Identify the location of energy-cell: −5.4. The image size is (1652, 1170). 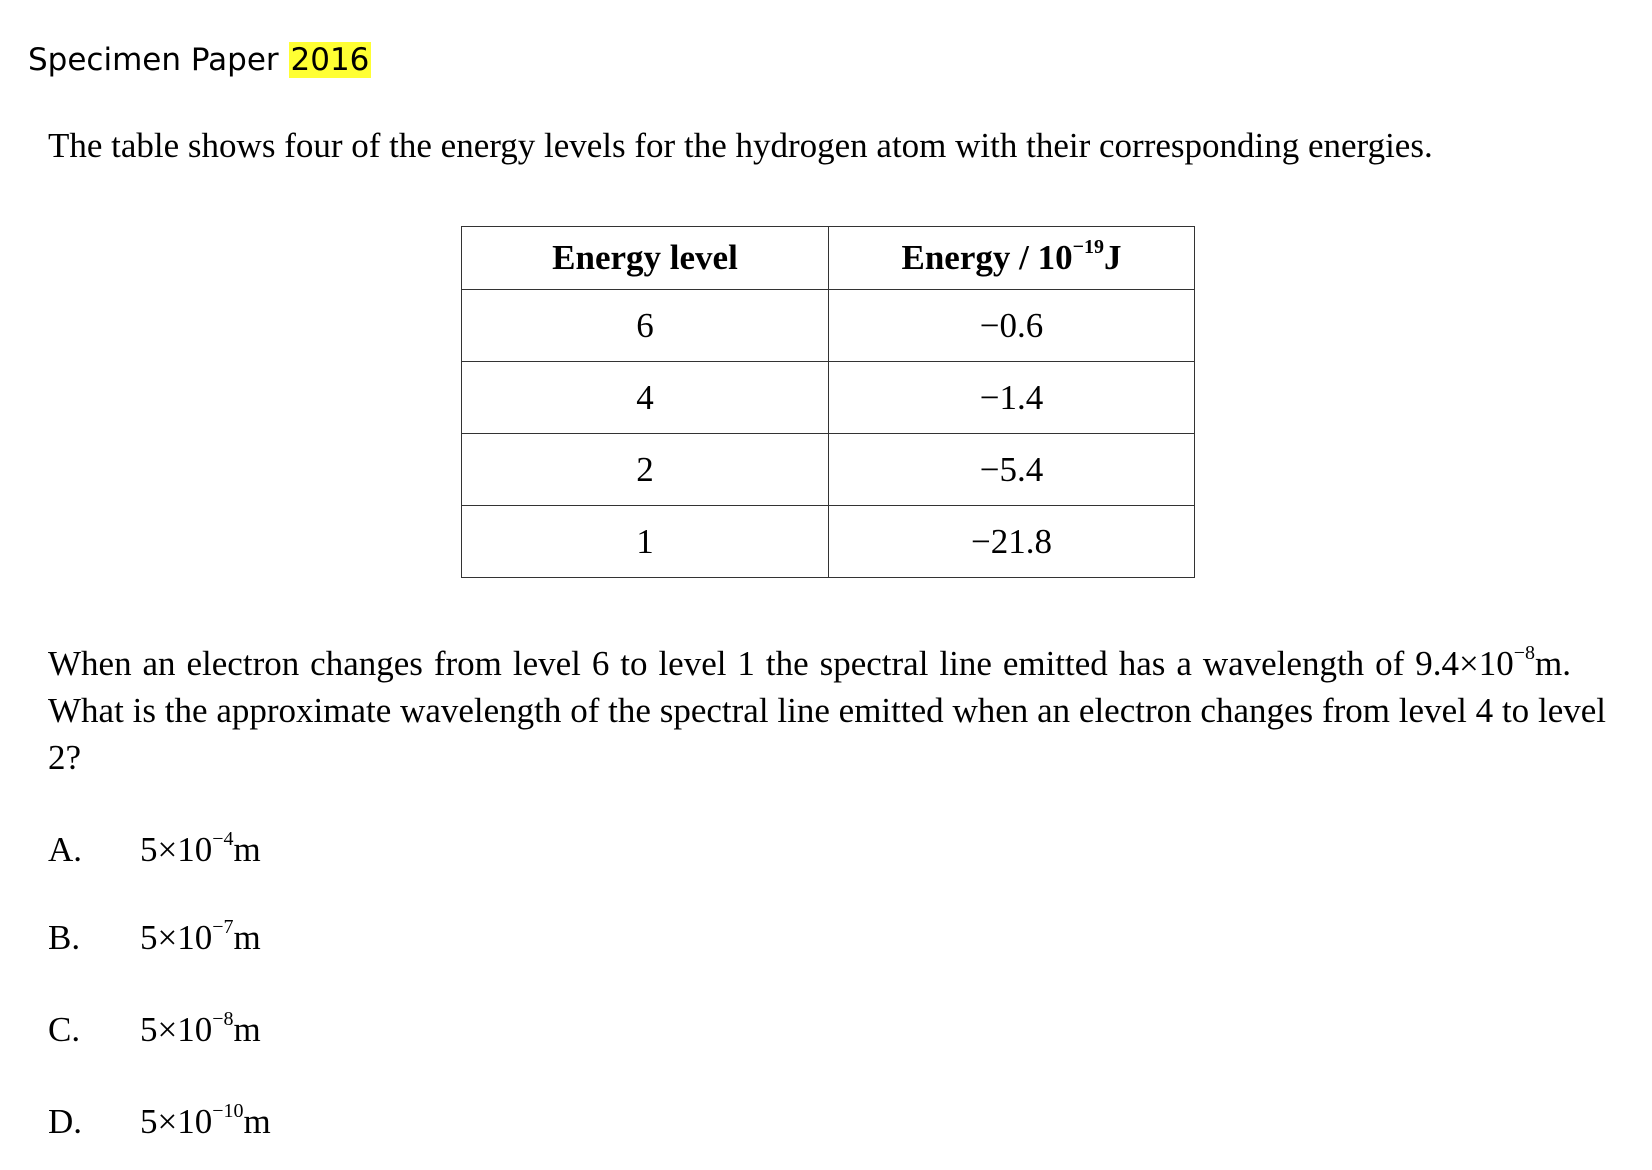
(1011, 469).